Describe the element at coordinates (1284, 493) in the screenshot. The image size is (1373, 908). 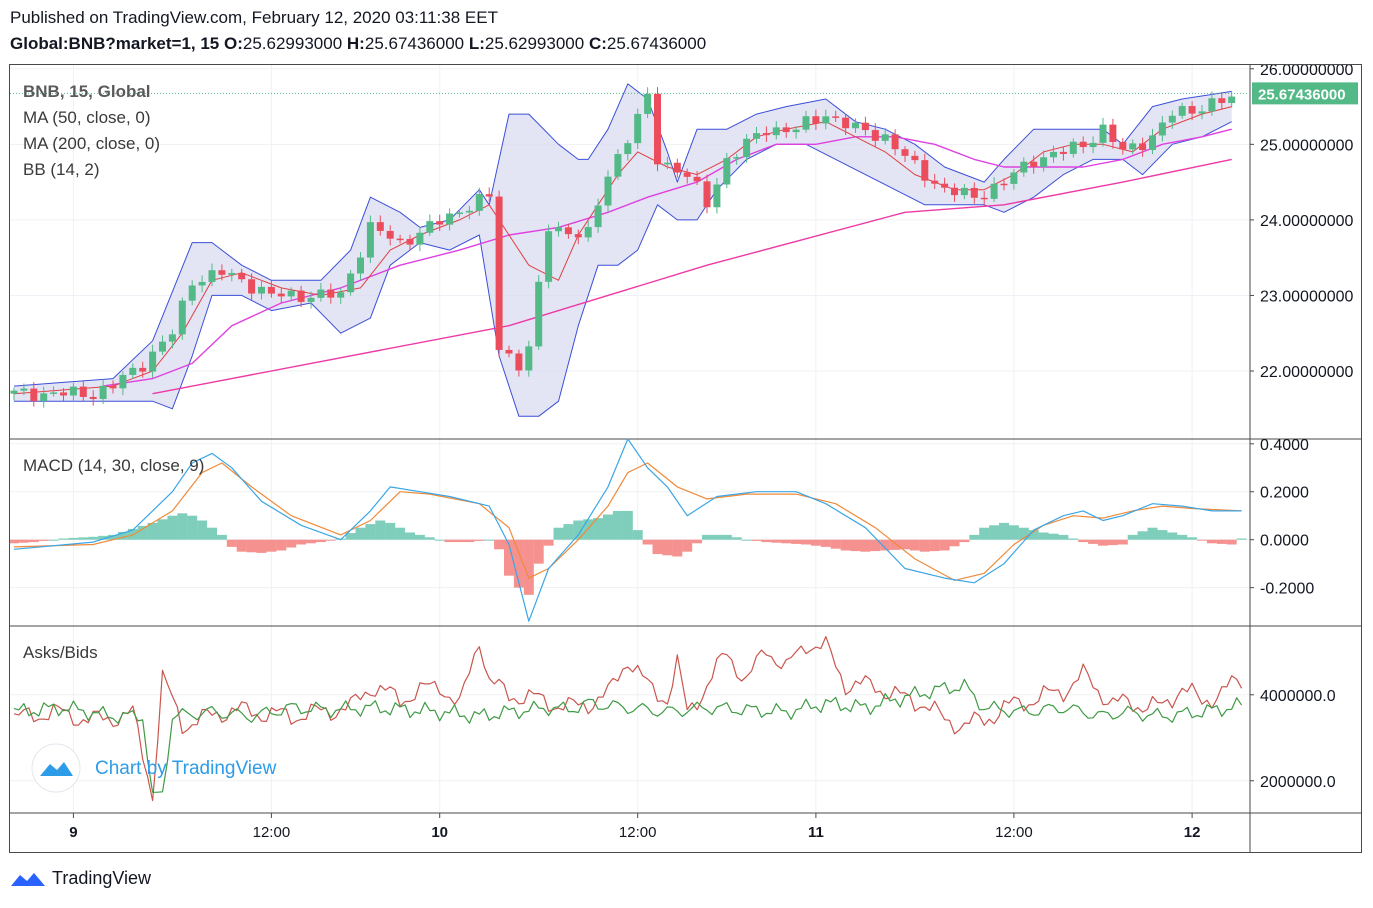
I see `macd-tick-label: 0.2000` at that location.